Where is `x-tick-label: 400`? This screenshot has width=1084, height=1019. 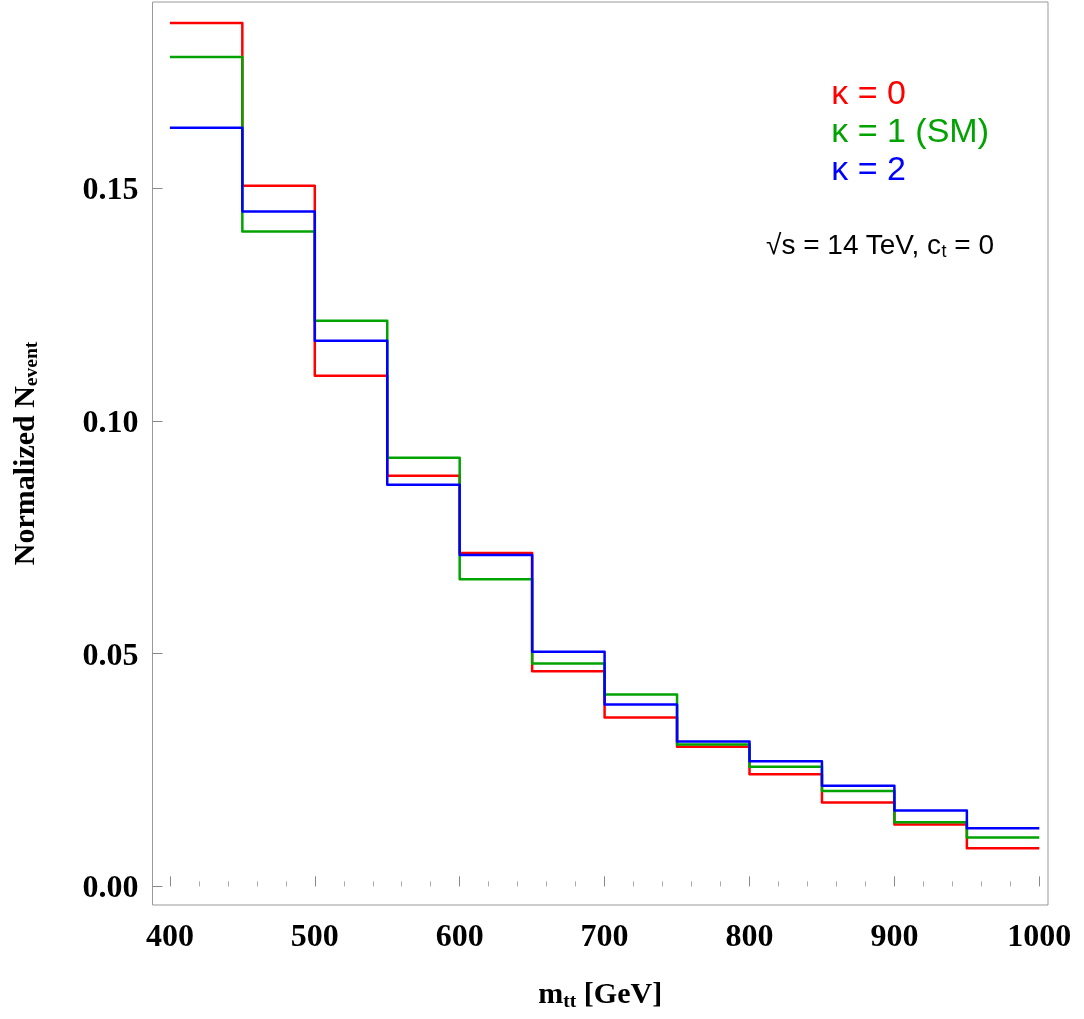 x-tick-label: 400 is located at coordinates (169, 935).